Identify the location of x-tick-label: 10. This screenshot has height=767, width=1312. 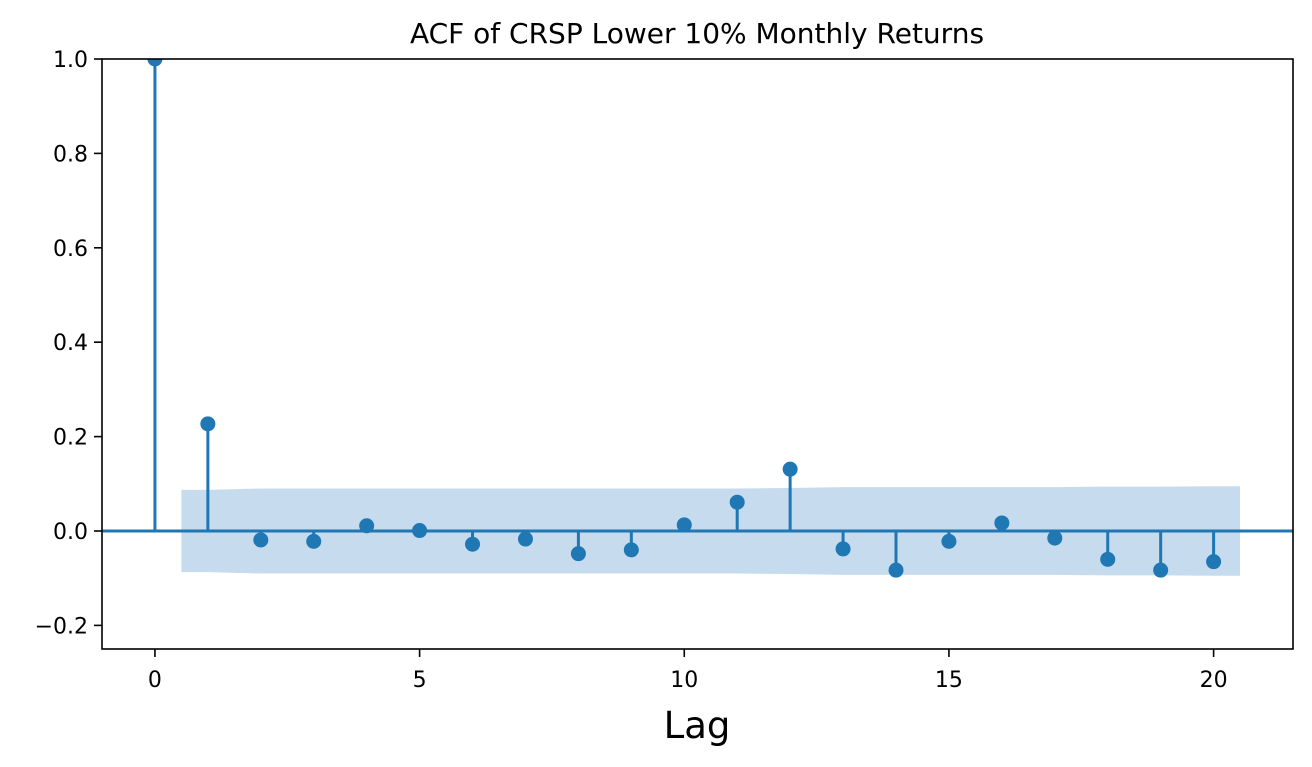
(684, 680).